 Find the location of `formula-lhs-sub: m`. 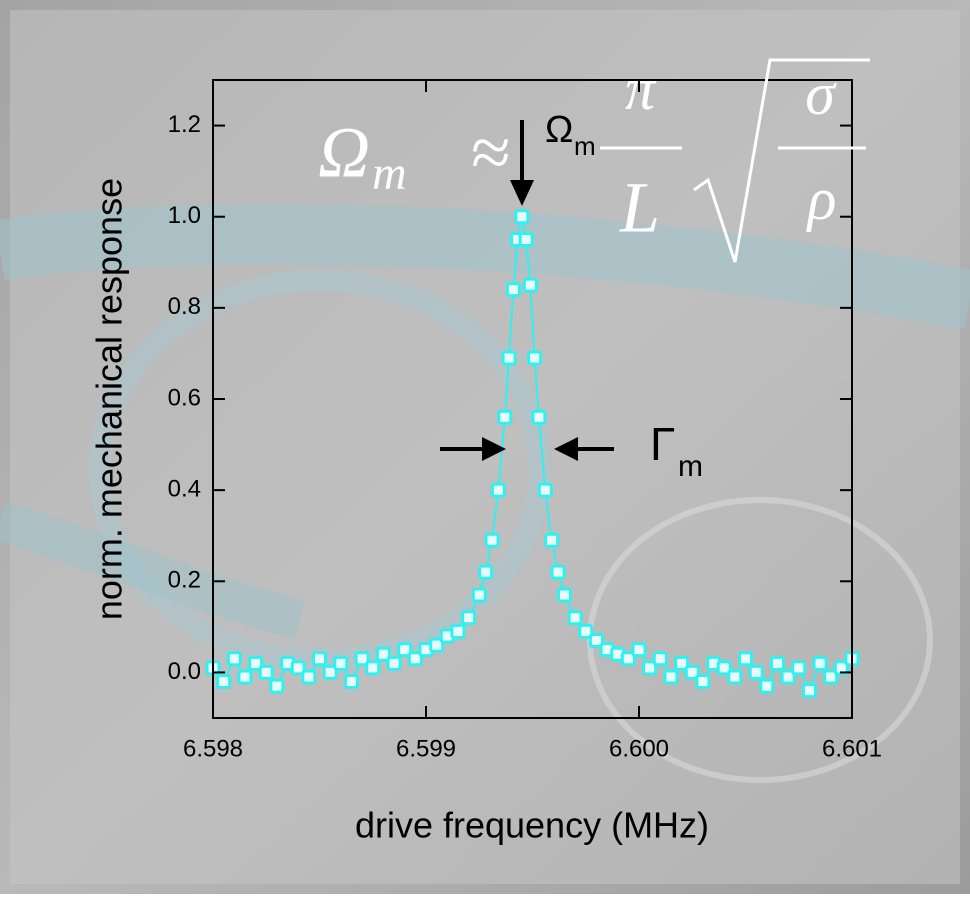

formula-lhs-sub: m is located at coordinates (389, 173).